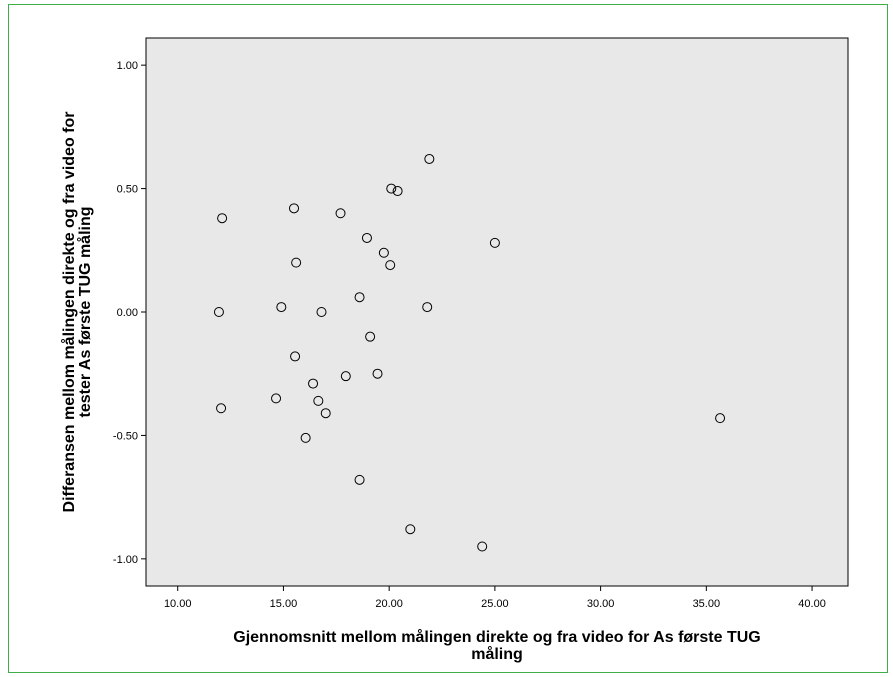 The image size is (893, 677). I want to click on y-tick-label: 0.50, so click(127, 190).